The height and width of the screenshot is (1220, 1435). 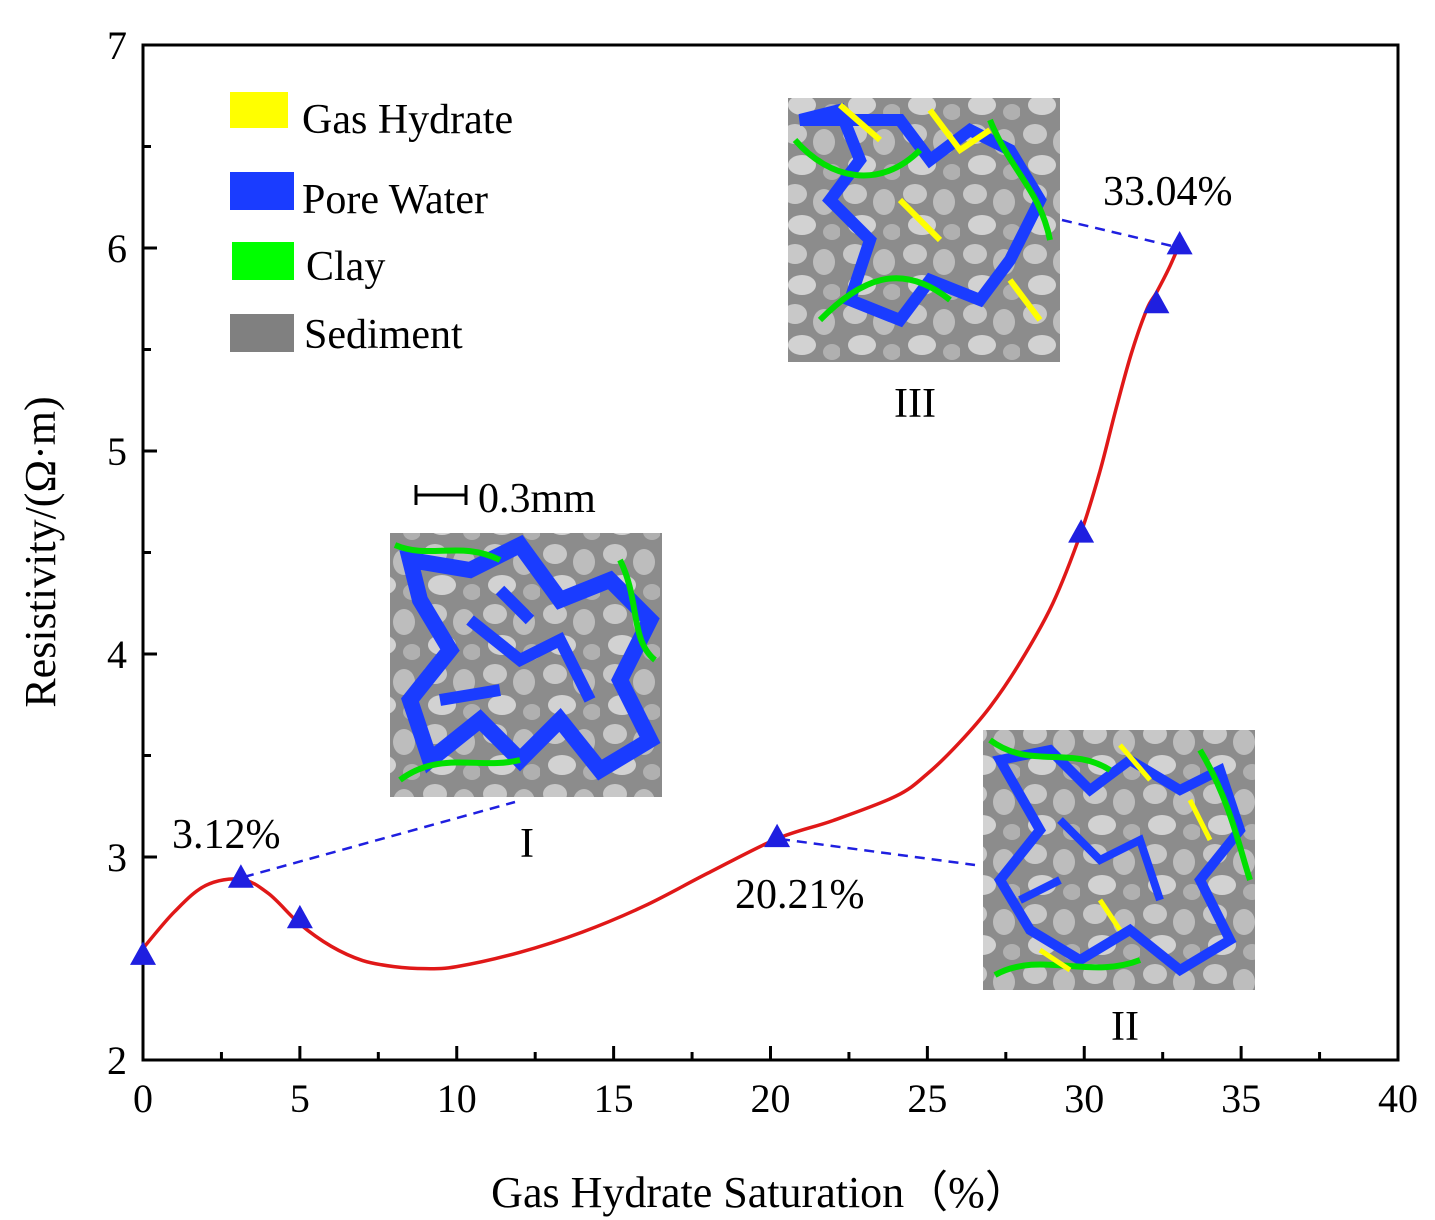 I want to click on inset-label-I: I, so click(x=527, y=844).